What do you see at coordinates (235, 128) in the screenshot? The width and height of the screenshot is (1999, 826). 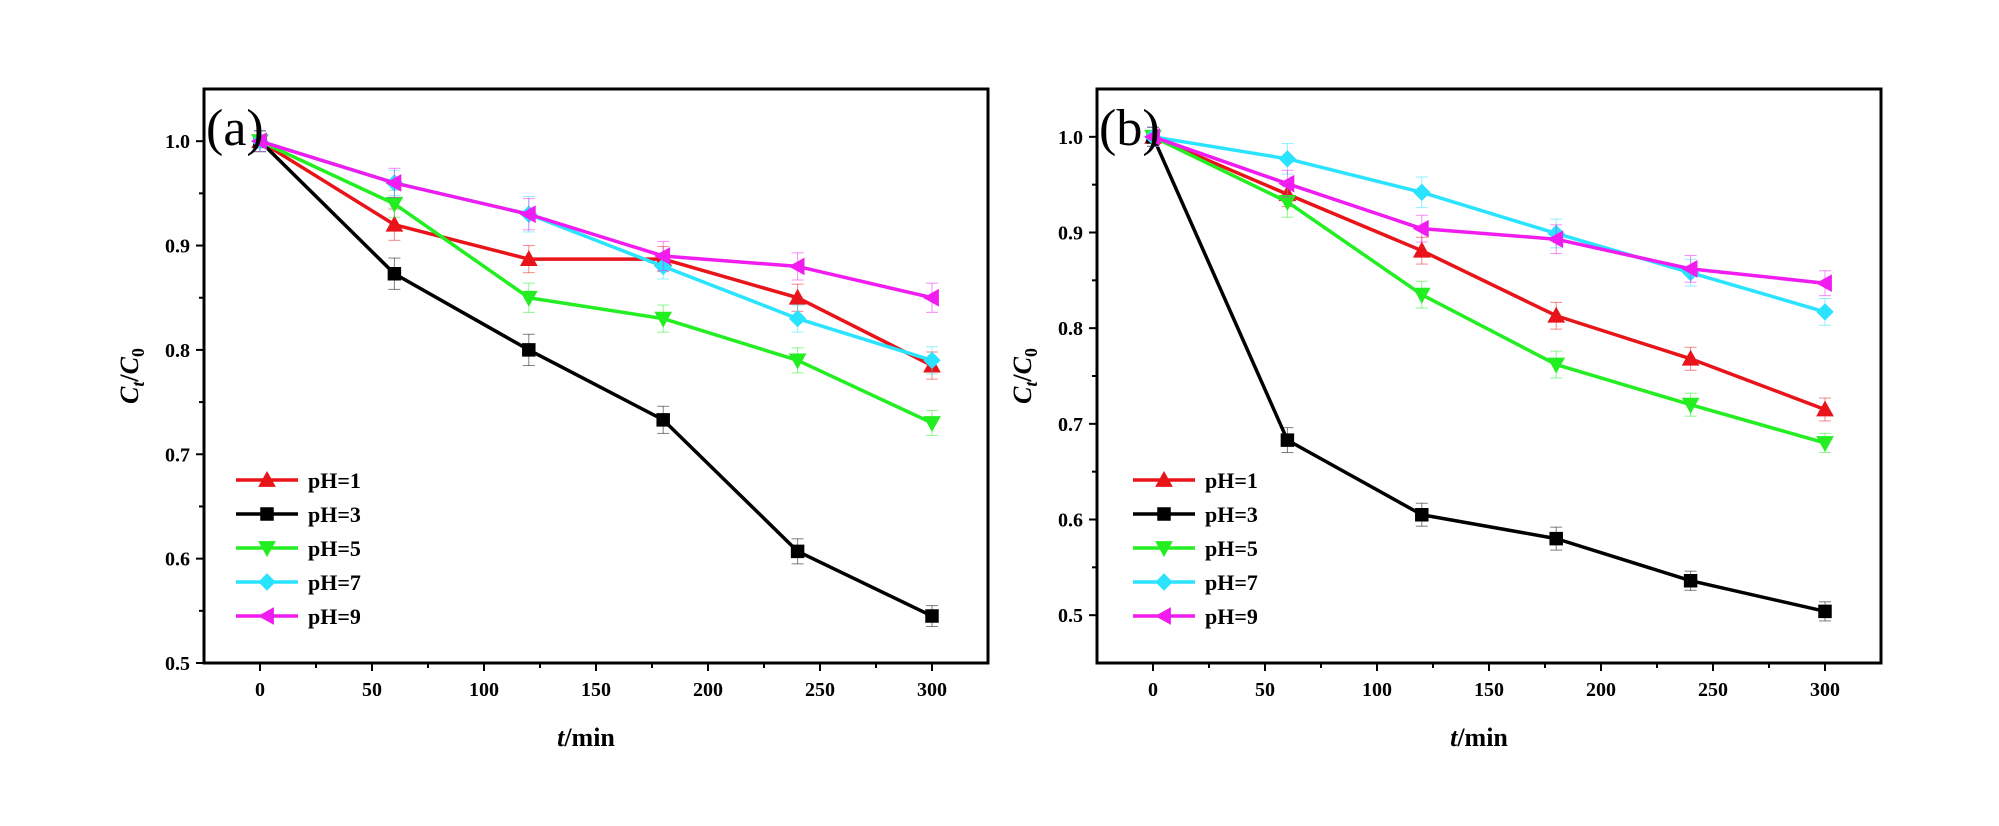 I see `panel-label: (a)` at bounding box center [235, 128].